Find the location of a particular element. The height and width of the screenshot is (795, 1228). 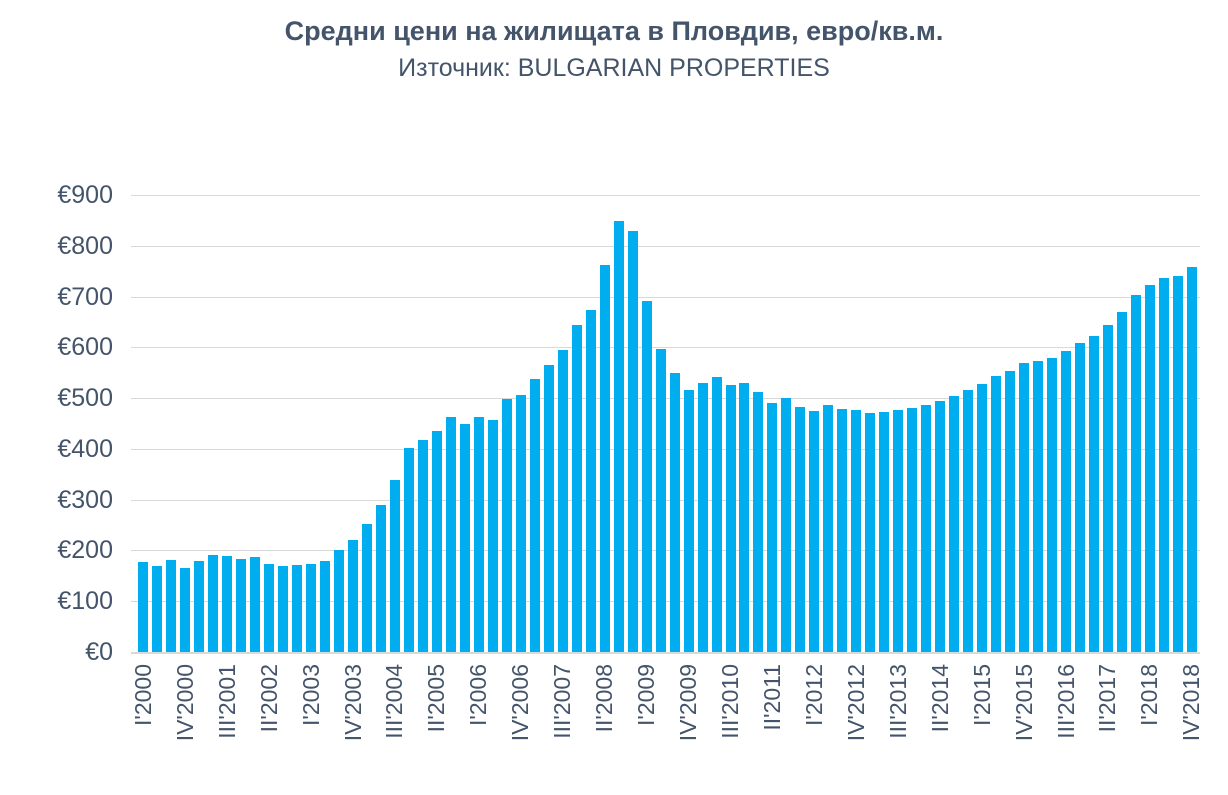

x-tick-label: II'2002 is located at coordinates (268, 698).